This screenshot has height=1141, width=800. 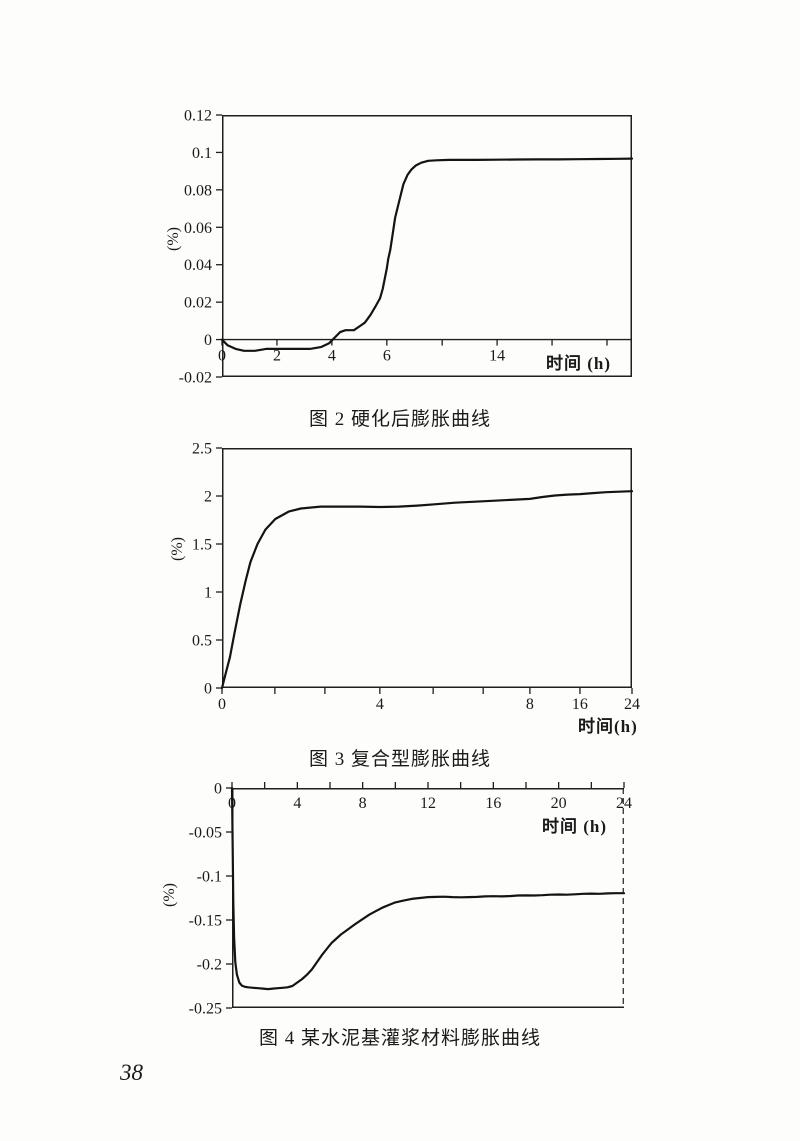 I want to click on y-tick-label: -0.1, so click(x=209, y=877).